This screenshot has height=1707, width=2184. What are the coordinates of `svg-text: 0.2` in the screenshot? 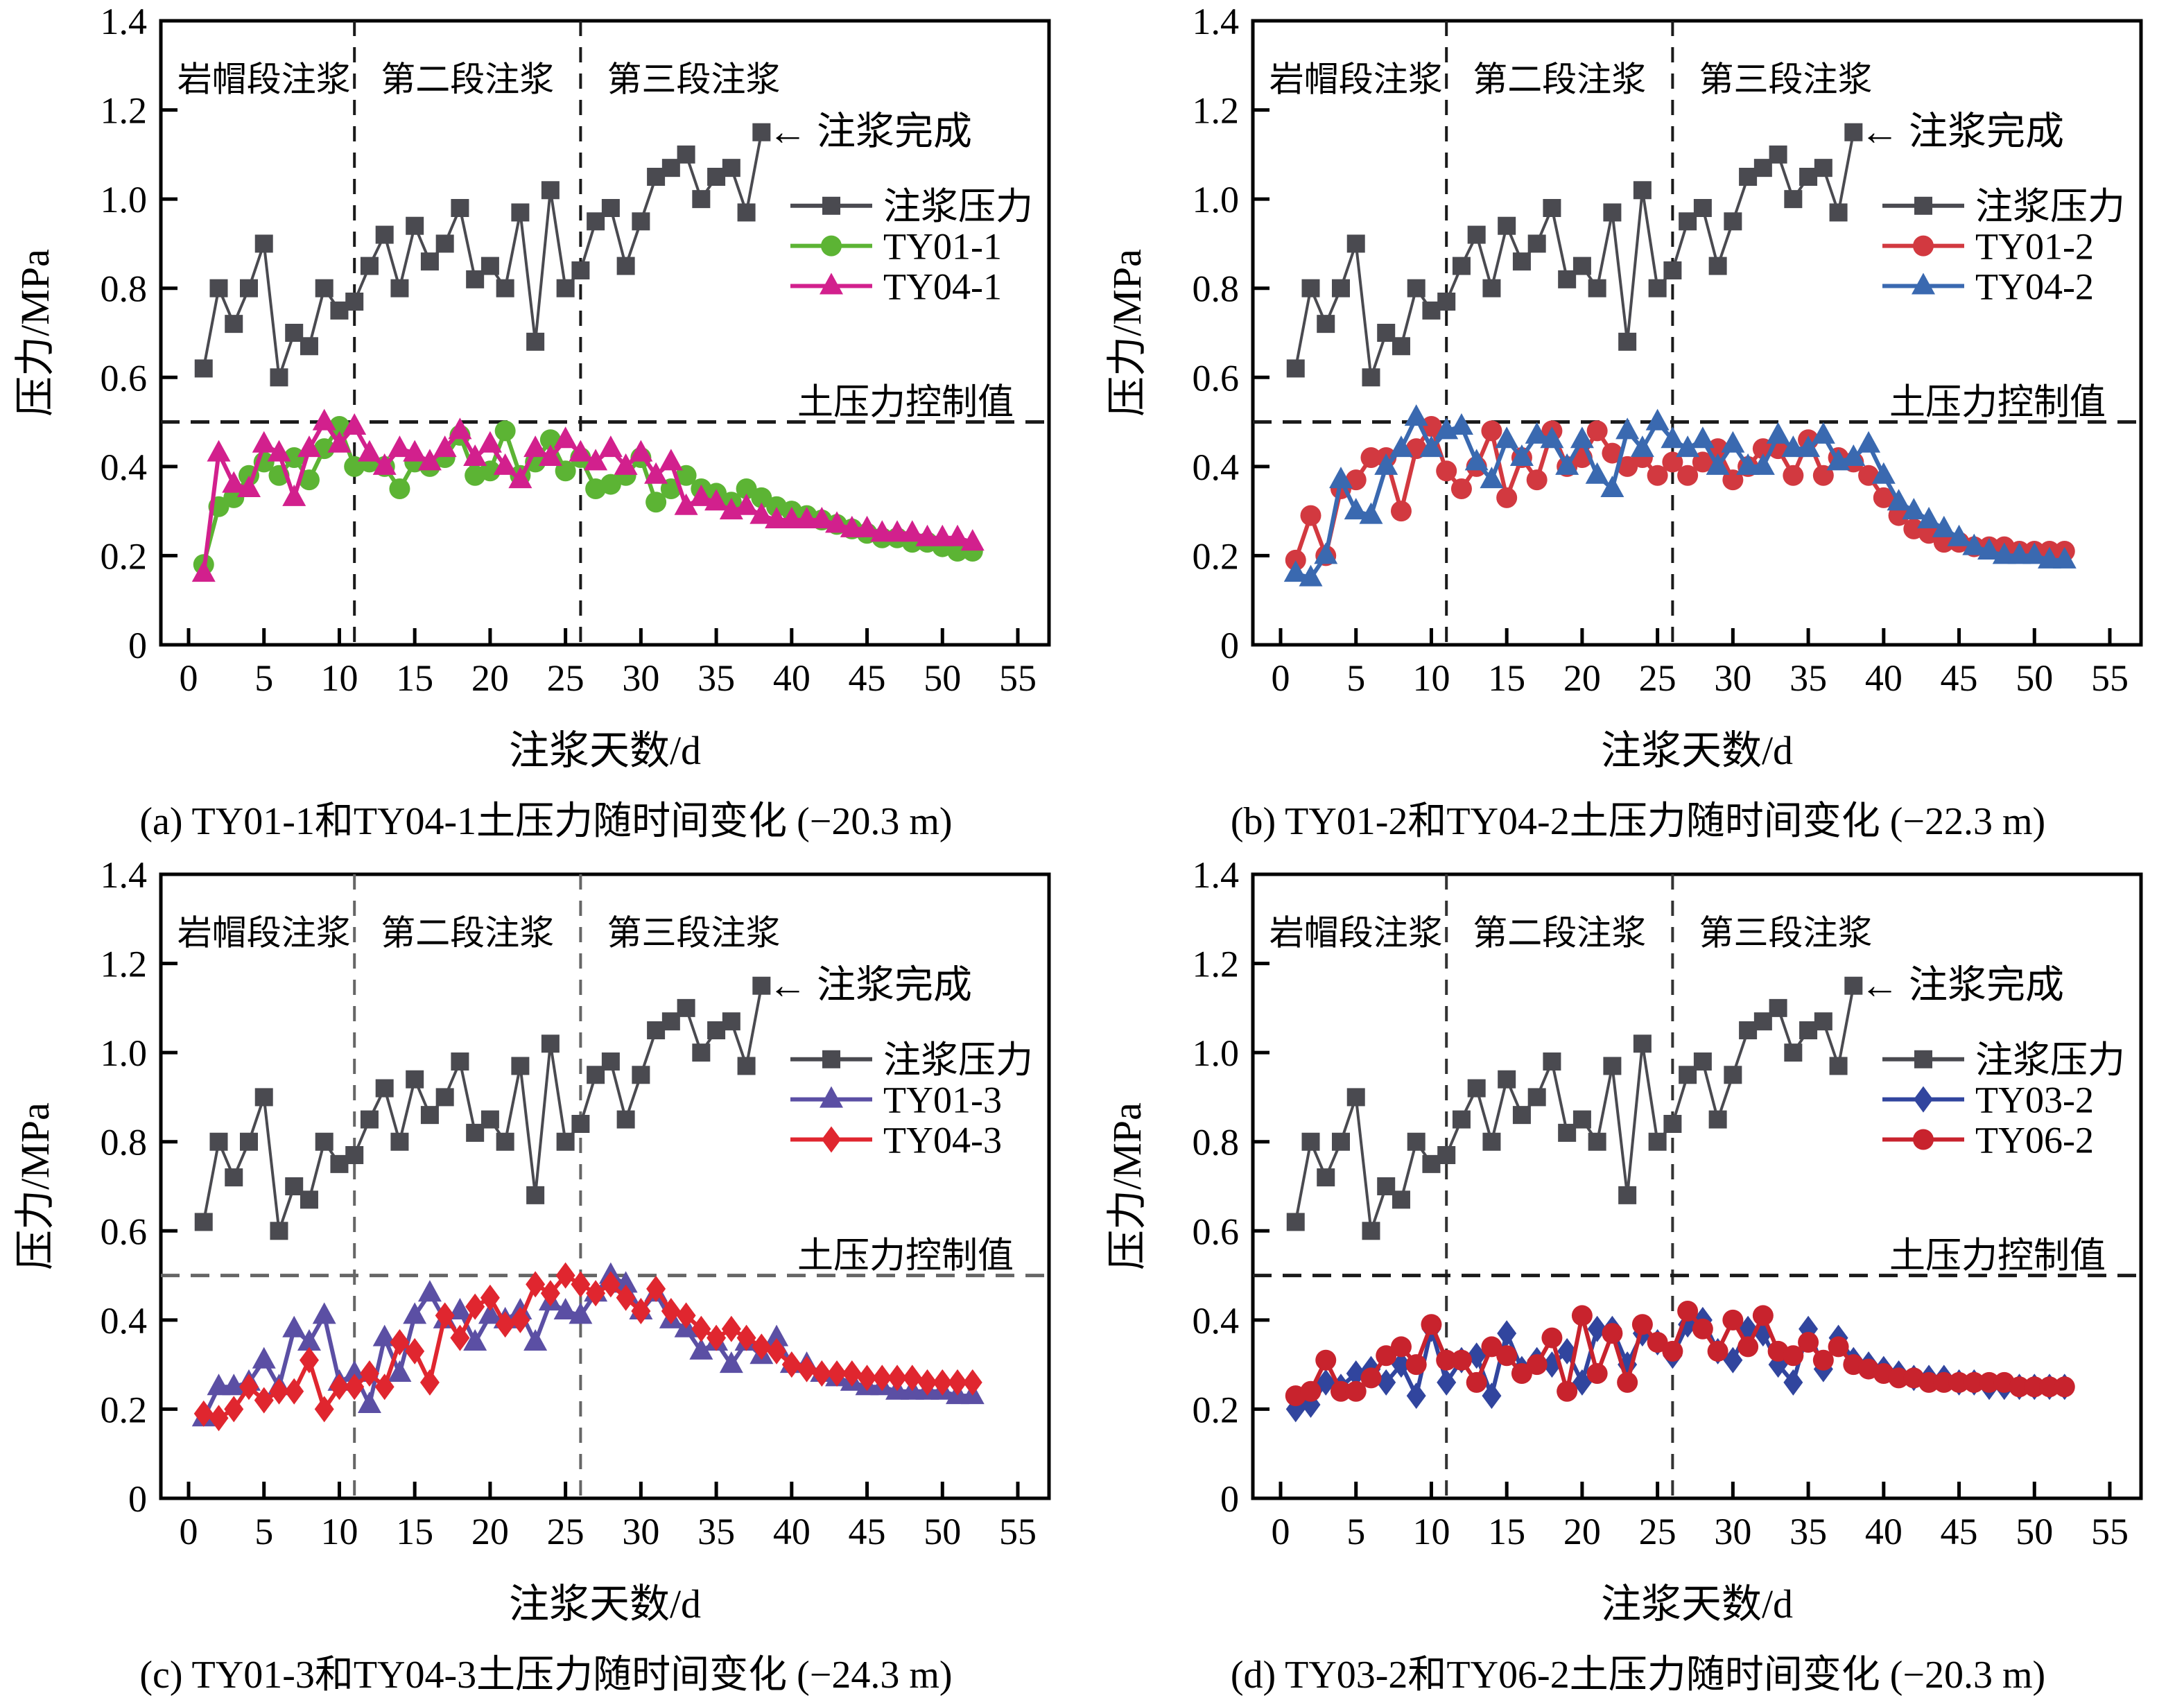 It's located at (1216, 556).